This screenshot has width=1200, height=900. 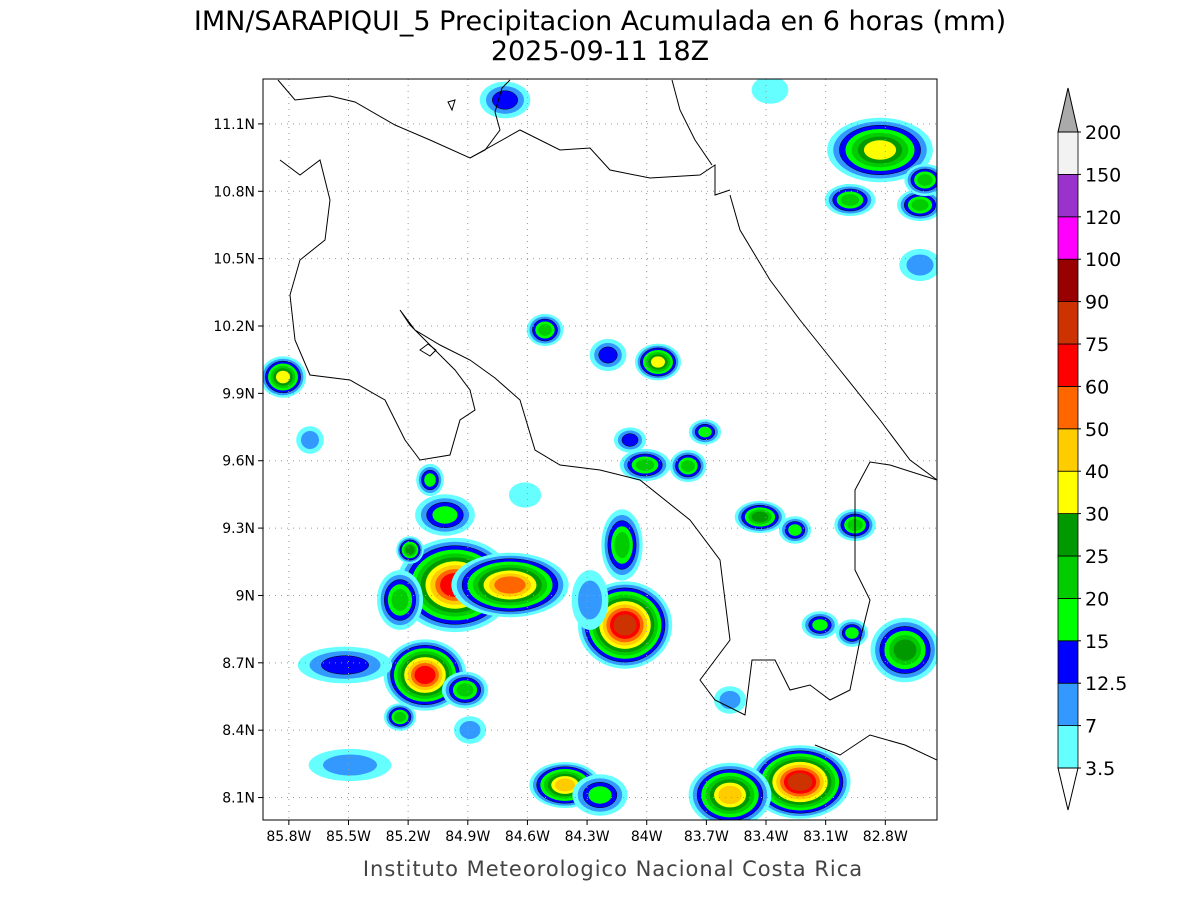 I want to click on colorbar-label: 90, so click(x=1097, y=303).